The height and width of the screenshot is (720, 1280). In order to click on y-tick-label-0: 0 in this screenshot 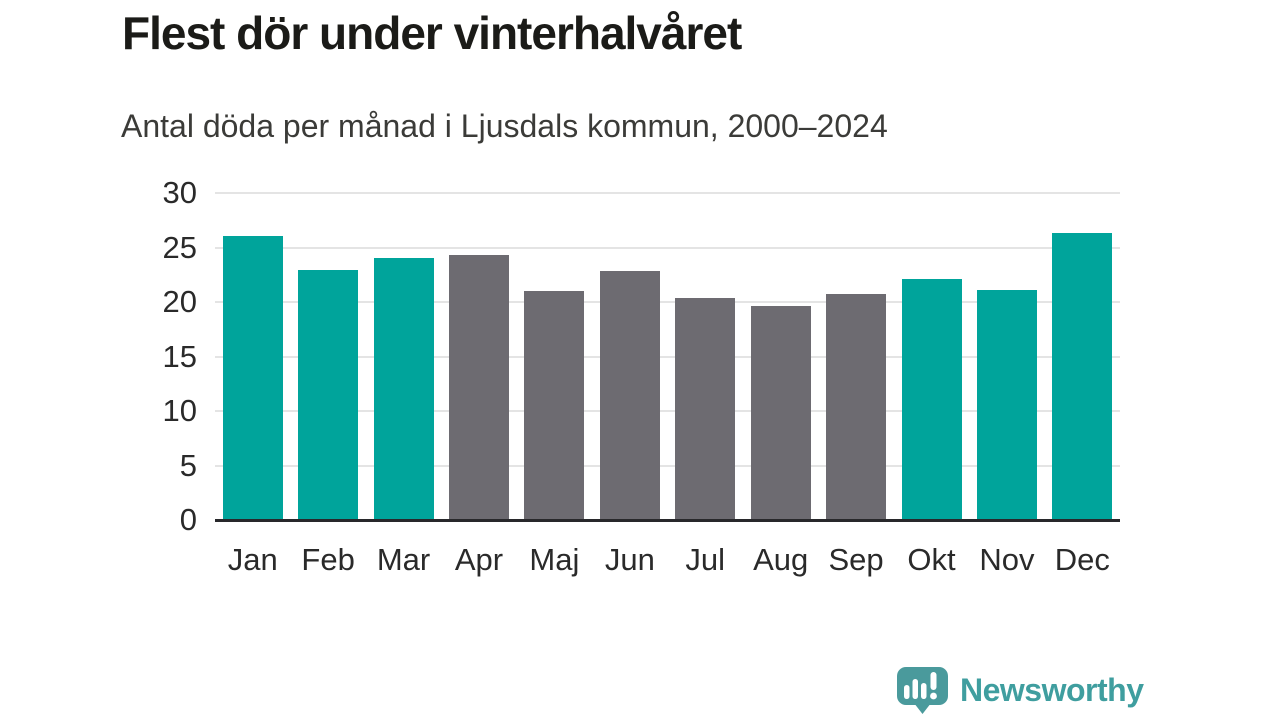, I will do `click(188, 519)`.